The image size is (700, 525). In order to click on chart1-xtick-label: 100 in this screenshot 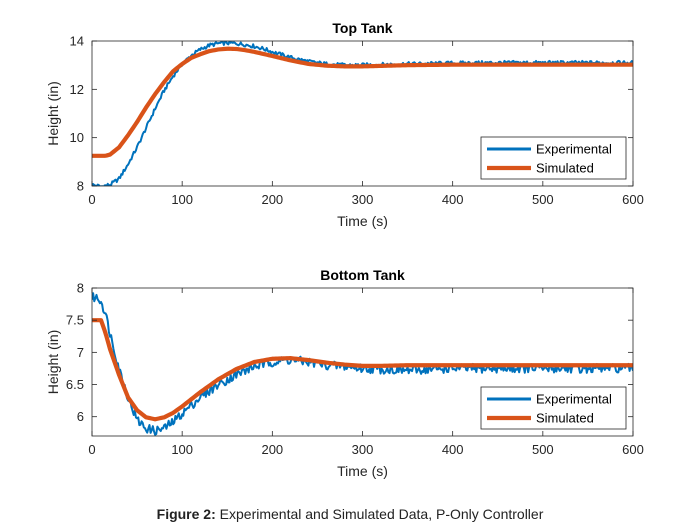, I will do `click(182, 449)`.